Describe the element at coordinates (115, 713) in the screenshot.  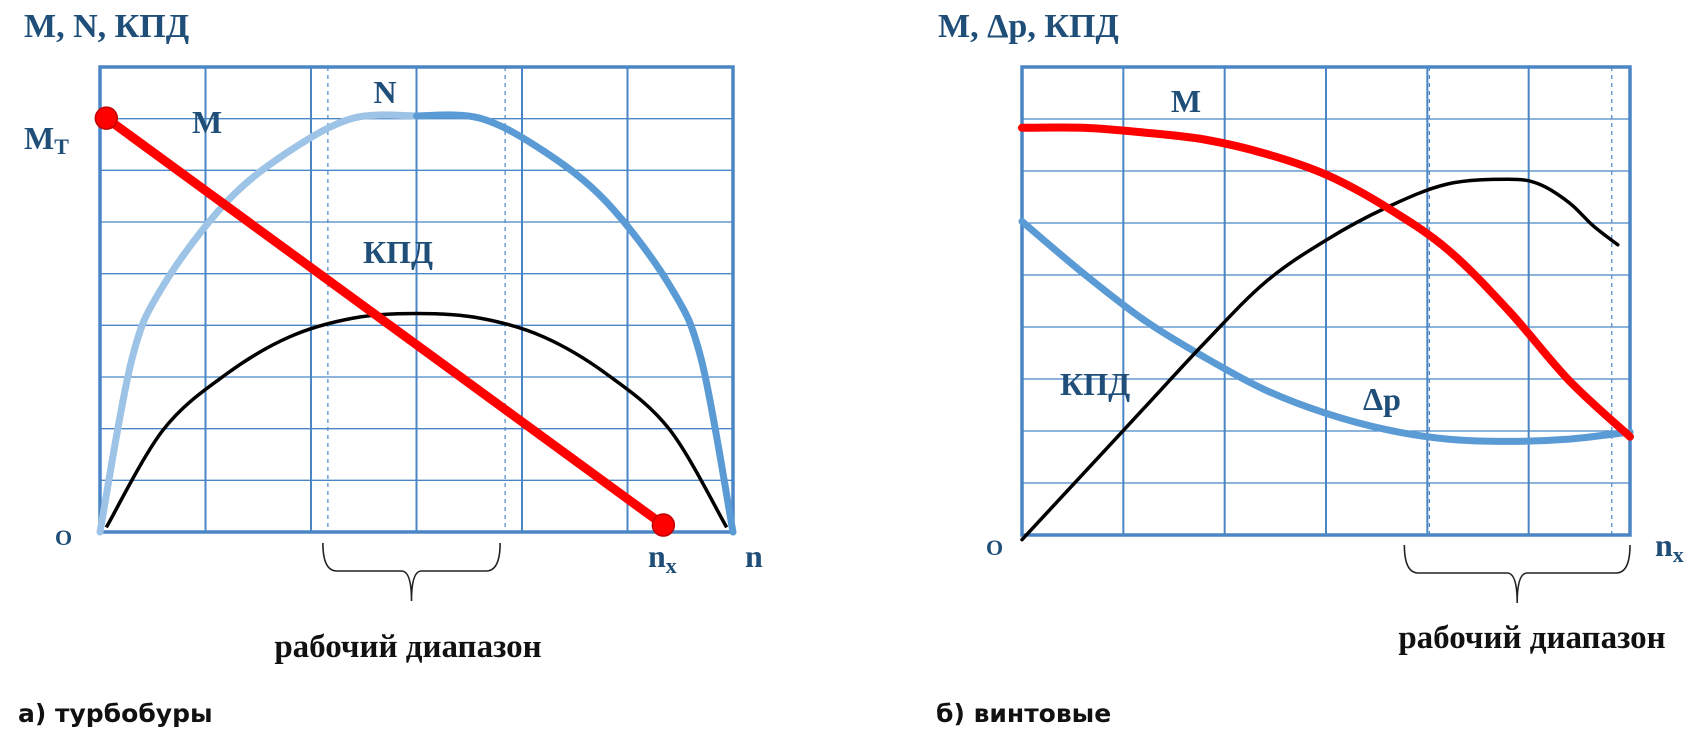
I see `panel-caption: а) турбобуры` at that location.